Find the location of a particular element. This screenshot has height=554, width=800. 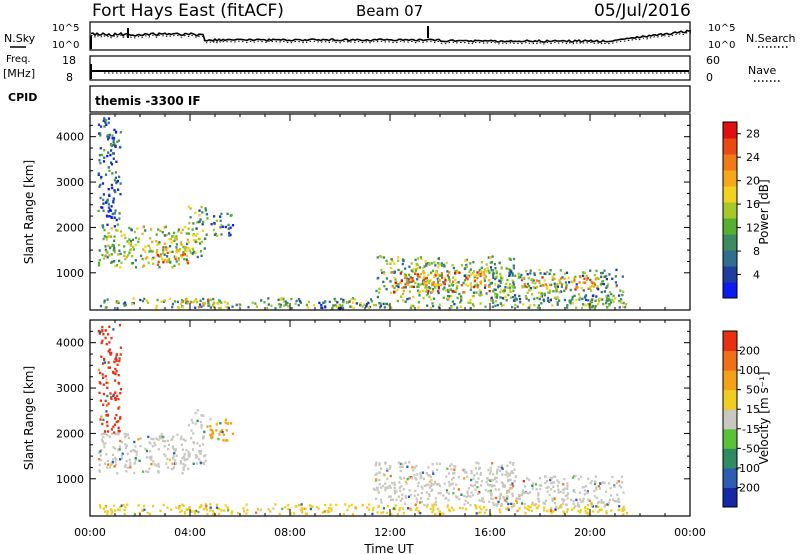

noise-right-tick-bottom: 10^0 is located at coordinates (721, 45).